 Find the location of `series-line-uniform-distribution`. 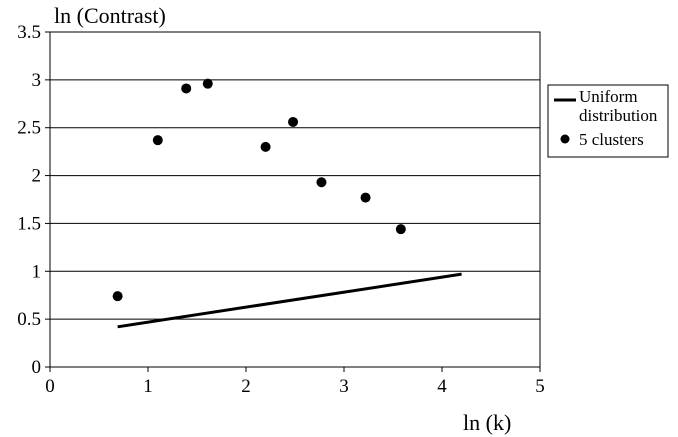

series-line-uniform-distribution is located at coordinates (289, 300).